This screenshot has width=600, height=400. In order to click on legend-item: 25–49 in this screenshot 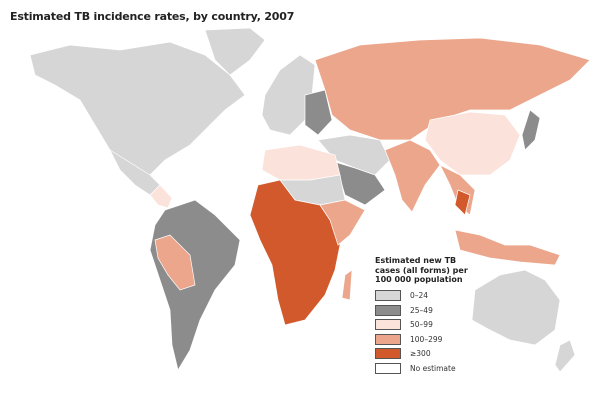, I will do `click(430, 310)`.